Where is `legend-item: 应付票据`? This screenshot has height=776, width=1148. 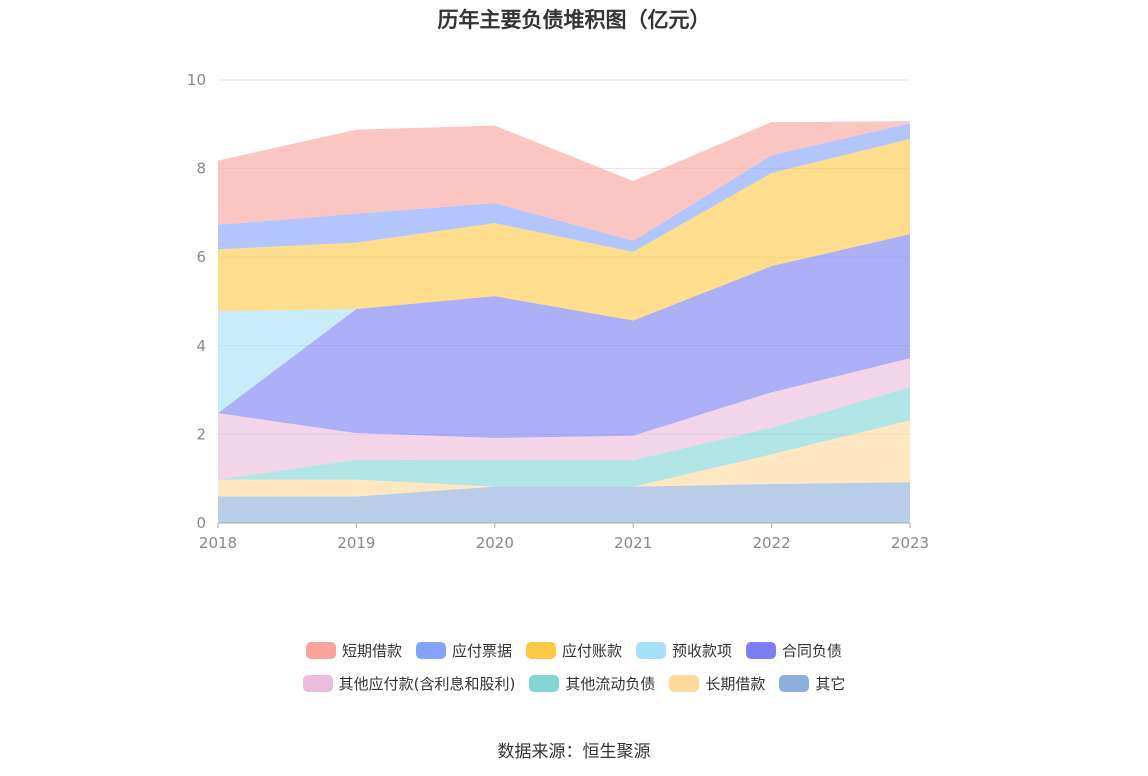
legend-item: 应付票据 is located at coordinates (463, 650).